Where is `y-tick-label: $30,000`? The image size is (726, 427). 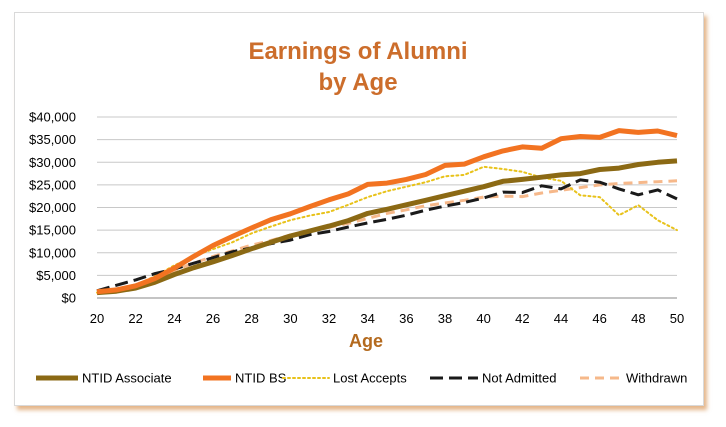
y-tick-label: $30,000 is located at coordinates (52, 162).